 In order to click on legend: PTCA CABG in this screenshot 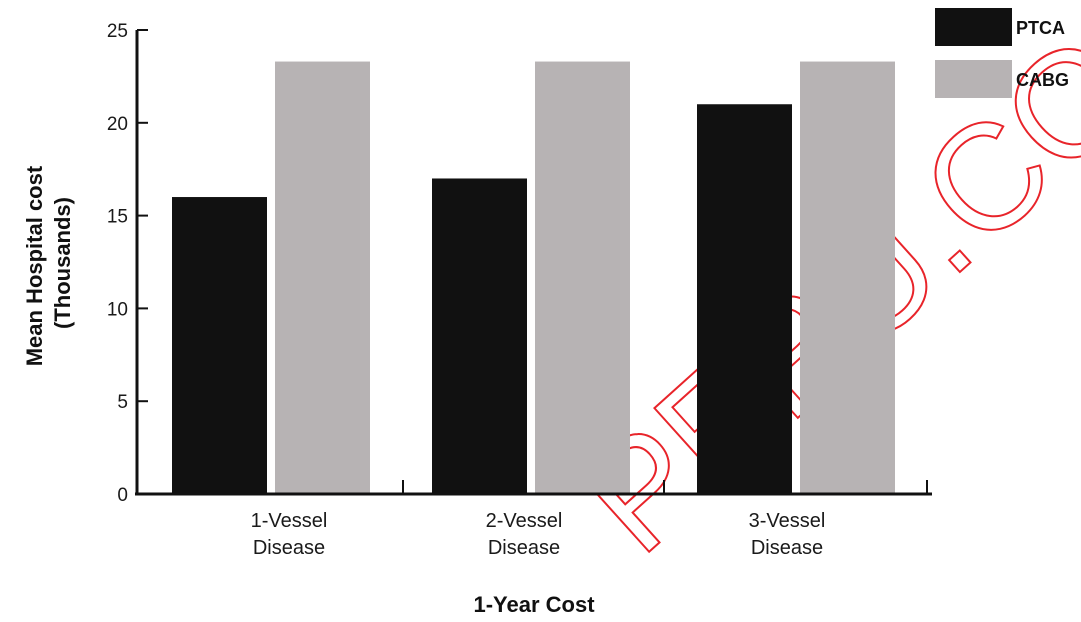, I will do `click(1002, 53)`.